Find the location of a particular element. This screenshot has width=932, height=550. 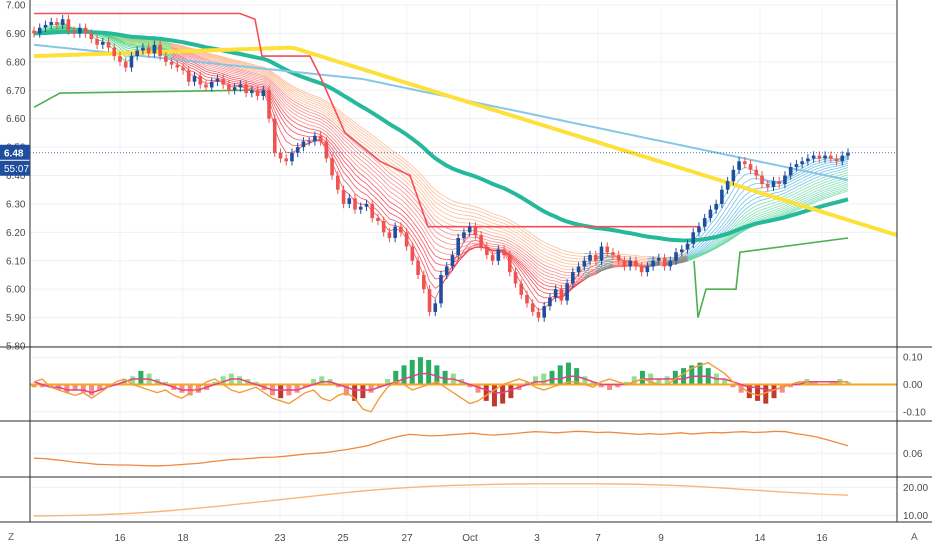

corner-left-label: Z is located at coordinates (11, 537).